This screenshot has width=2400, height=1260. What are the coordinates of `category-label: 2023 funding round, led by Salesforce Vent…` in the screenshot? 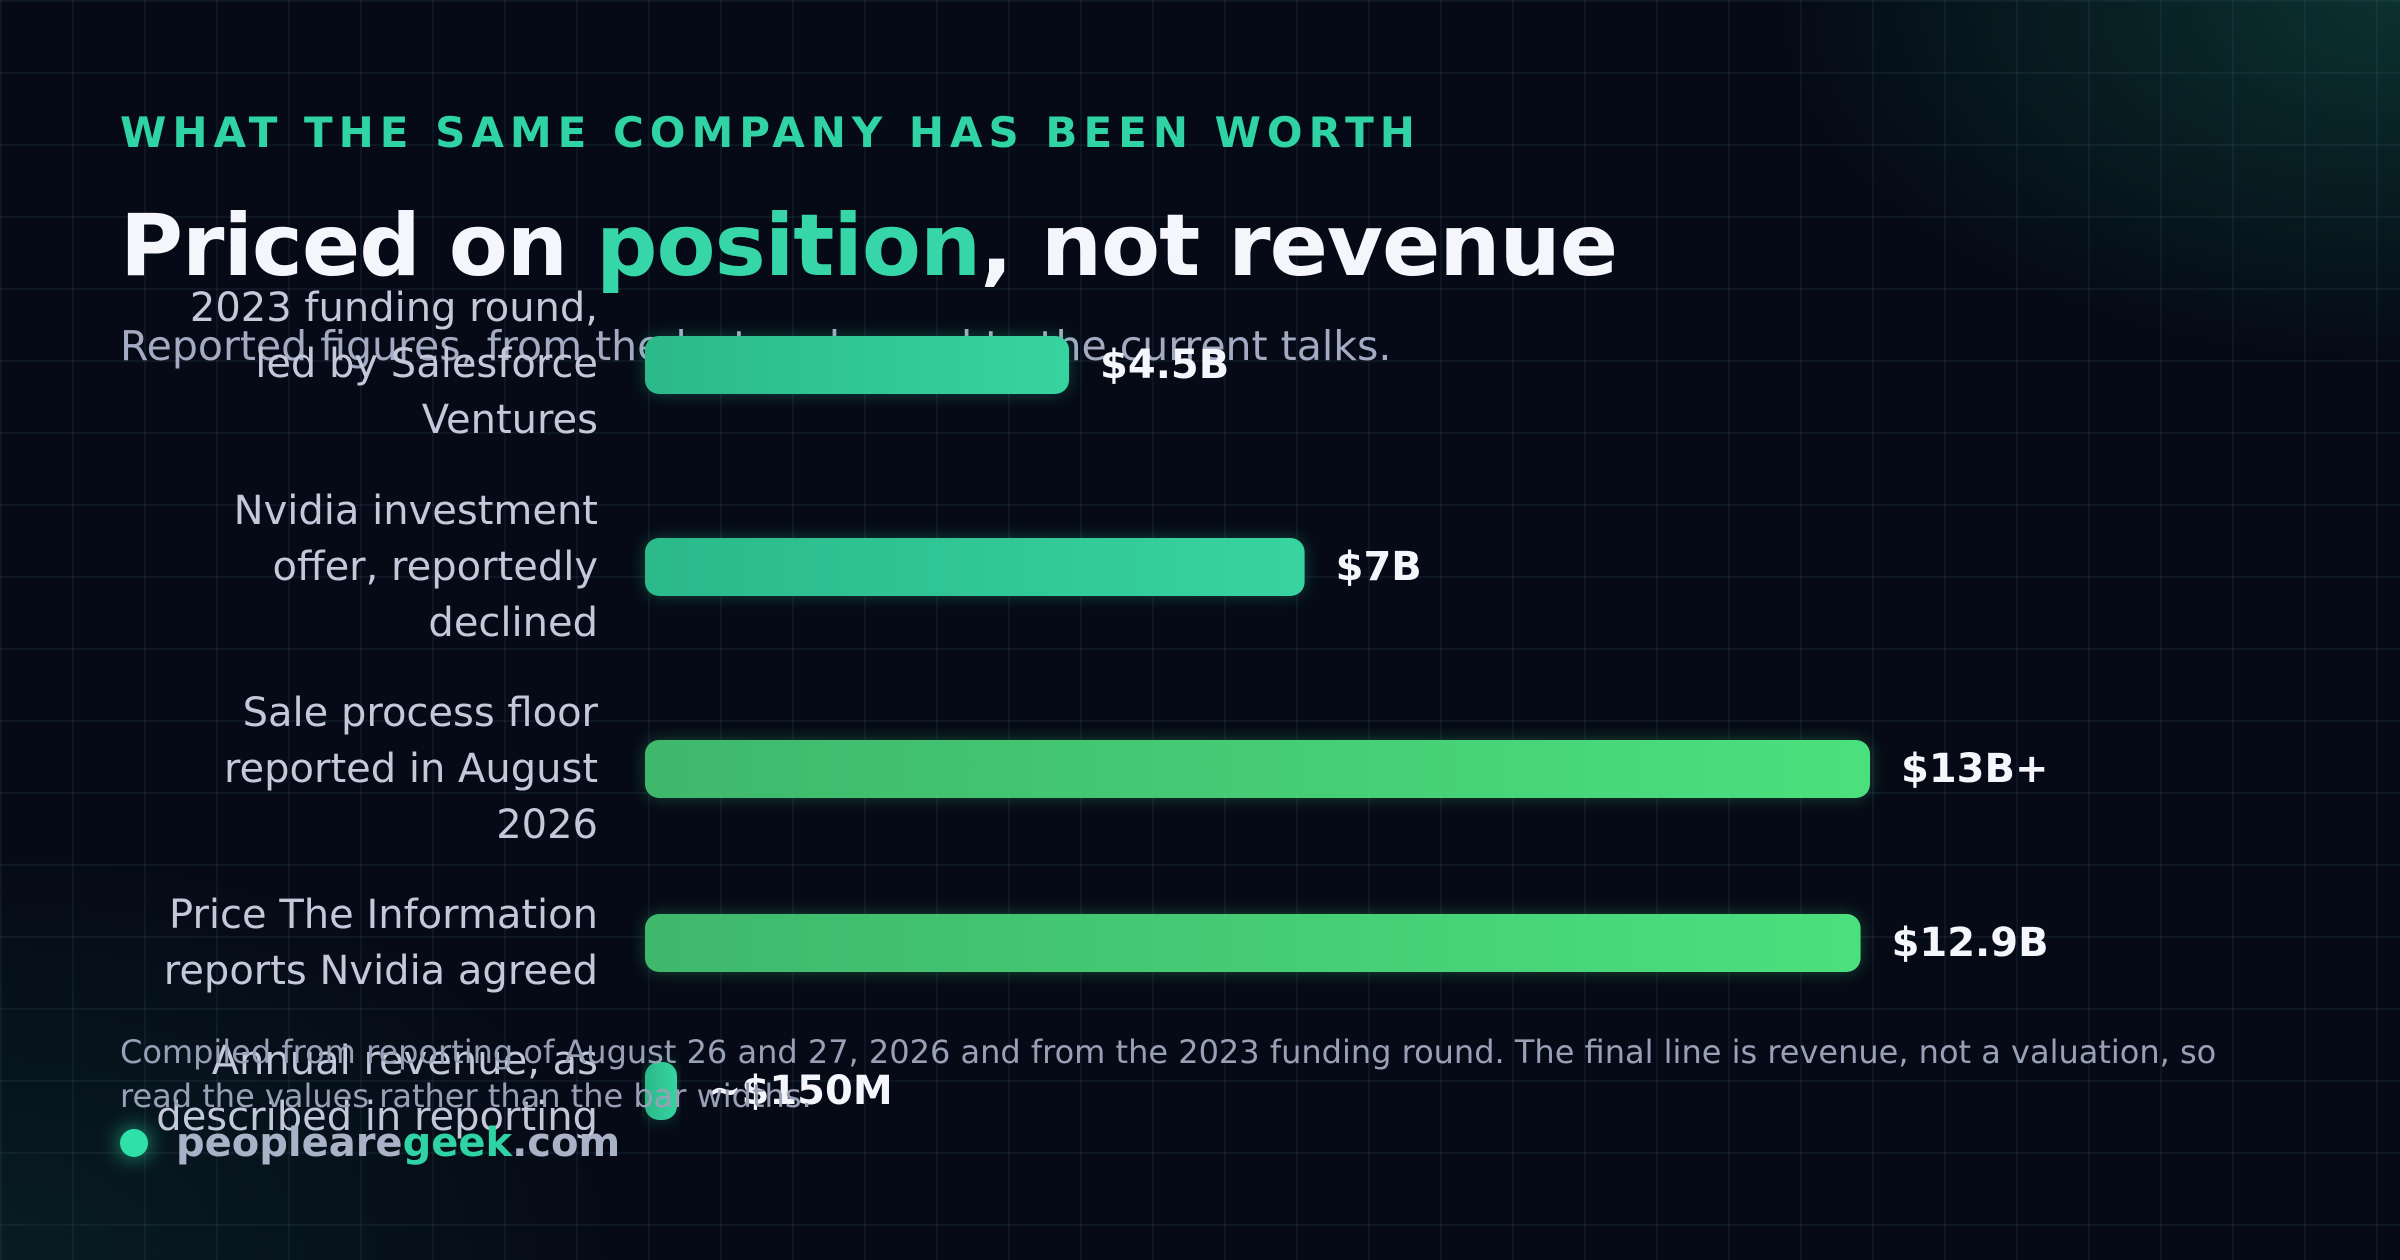 It's located at (394, 364).